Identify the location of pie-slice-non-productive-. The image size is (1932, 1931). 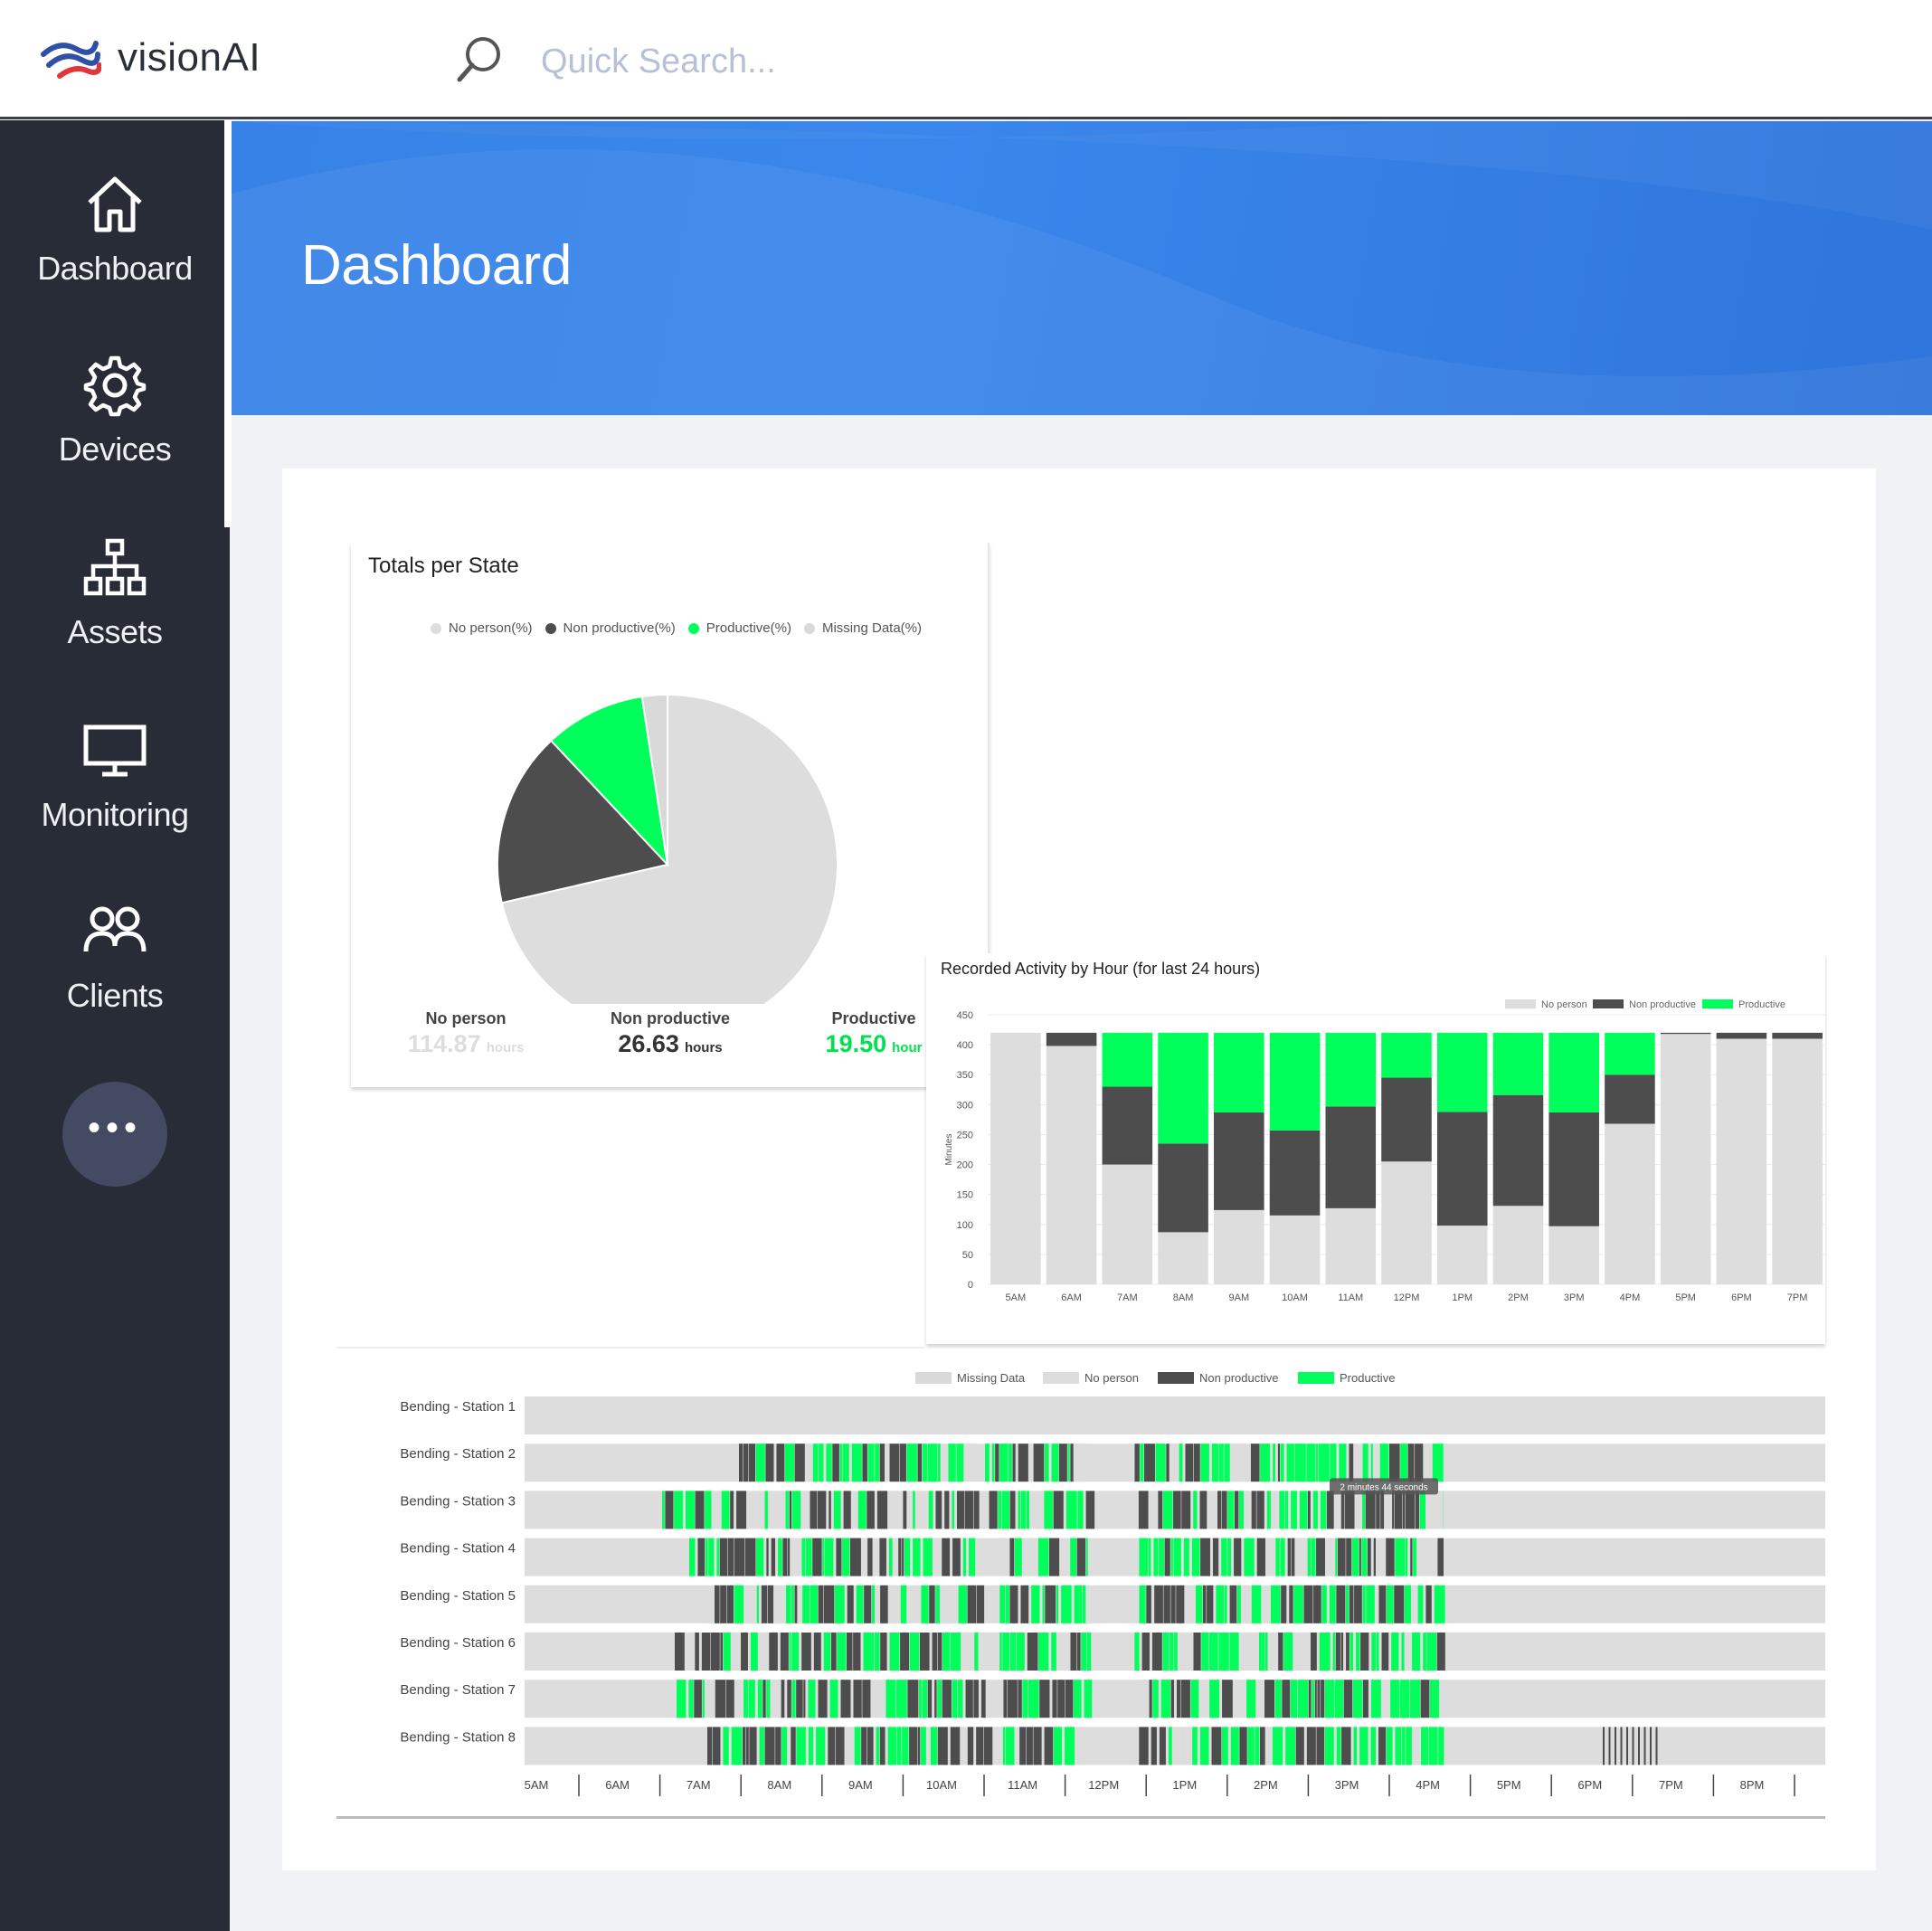
(583, 821).